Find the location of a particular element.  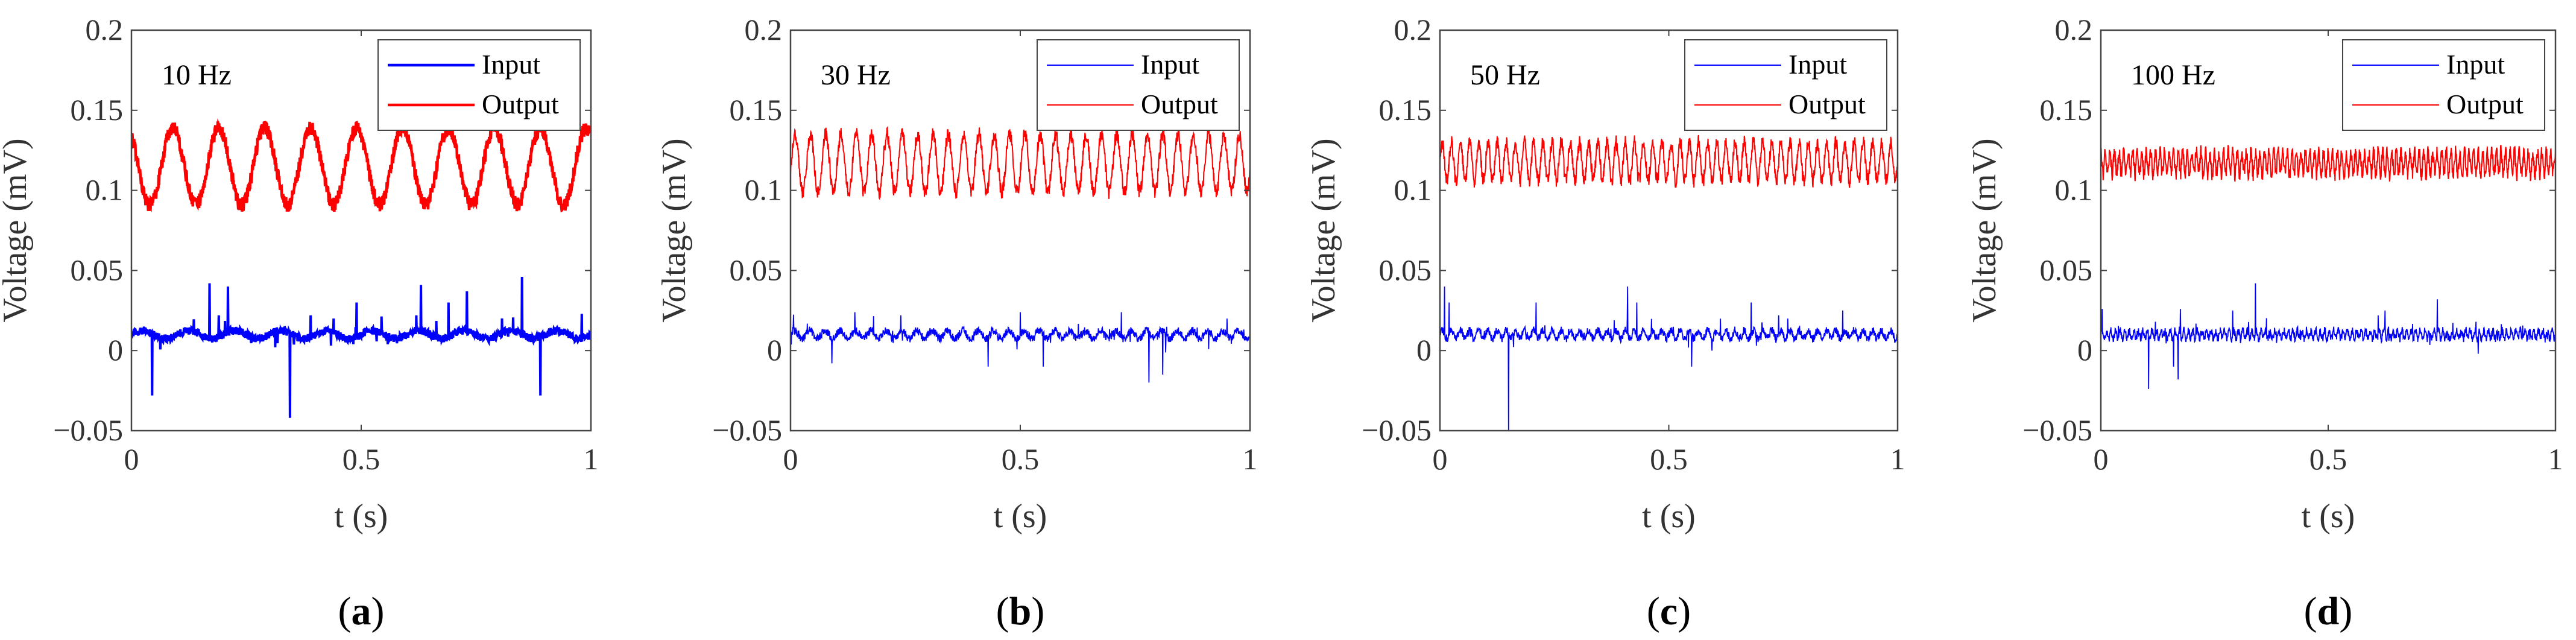

panel-letter: a is located at coordinates (361, 611).